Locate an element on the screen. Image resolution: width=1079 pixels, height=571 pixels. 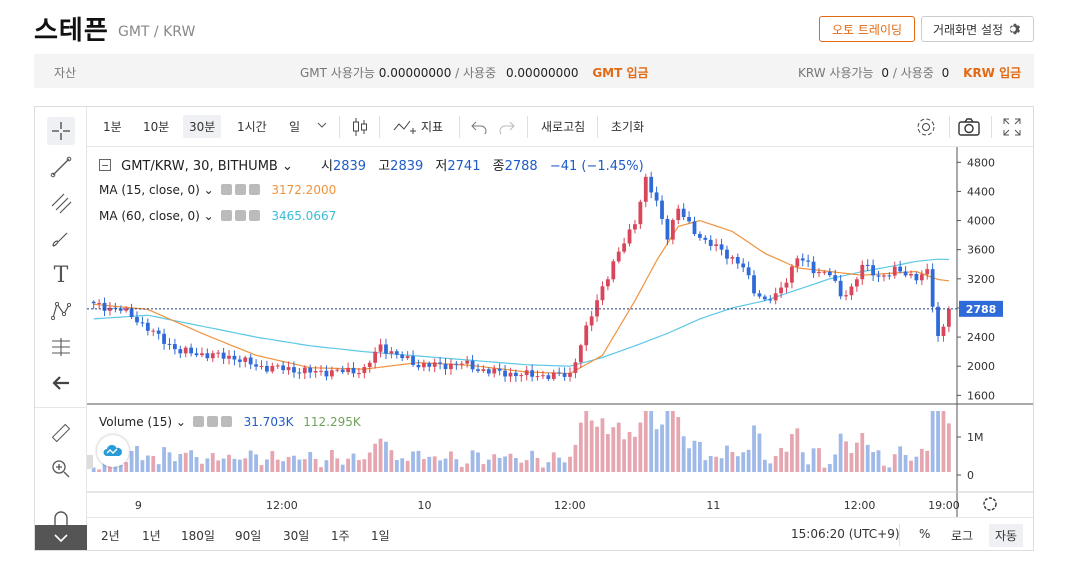
volume-label: Volume (15) is located at coordinates (136, 422).